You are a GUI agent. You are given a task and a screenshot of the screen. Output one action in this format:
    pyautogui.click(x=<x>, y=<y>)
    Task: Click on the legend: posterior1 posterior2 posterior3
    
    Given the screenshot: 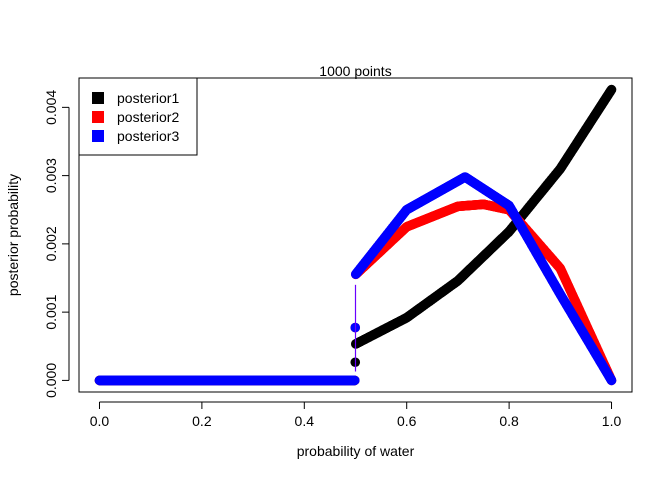 What is the action you would take?
    pyautogui.click(x=138, y=116)
    